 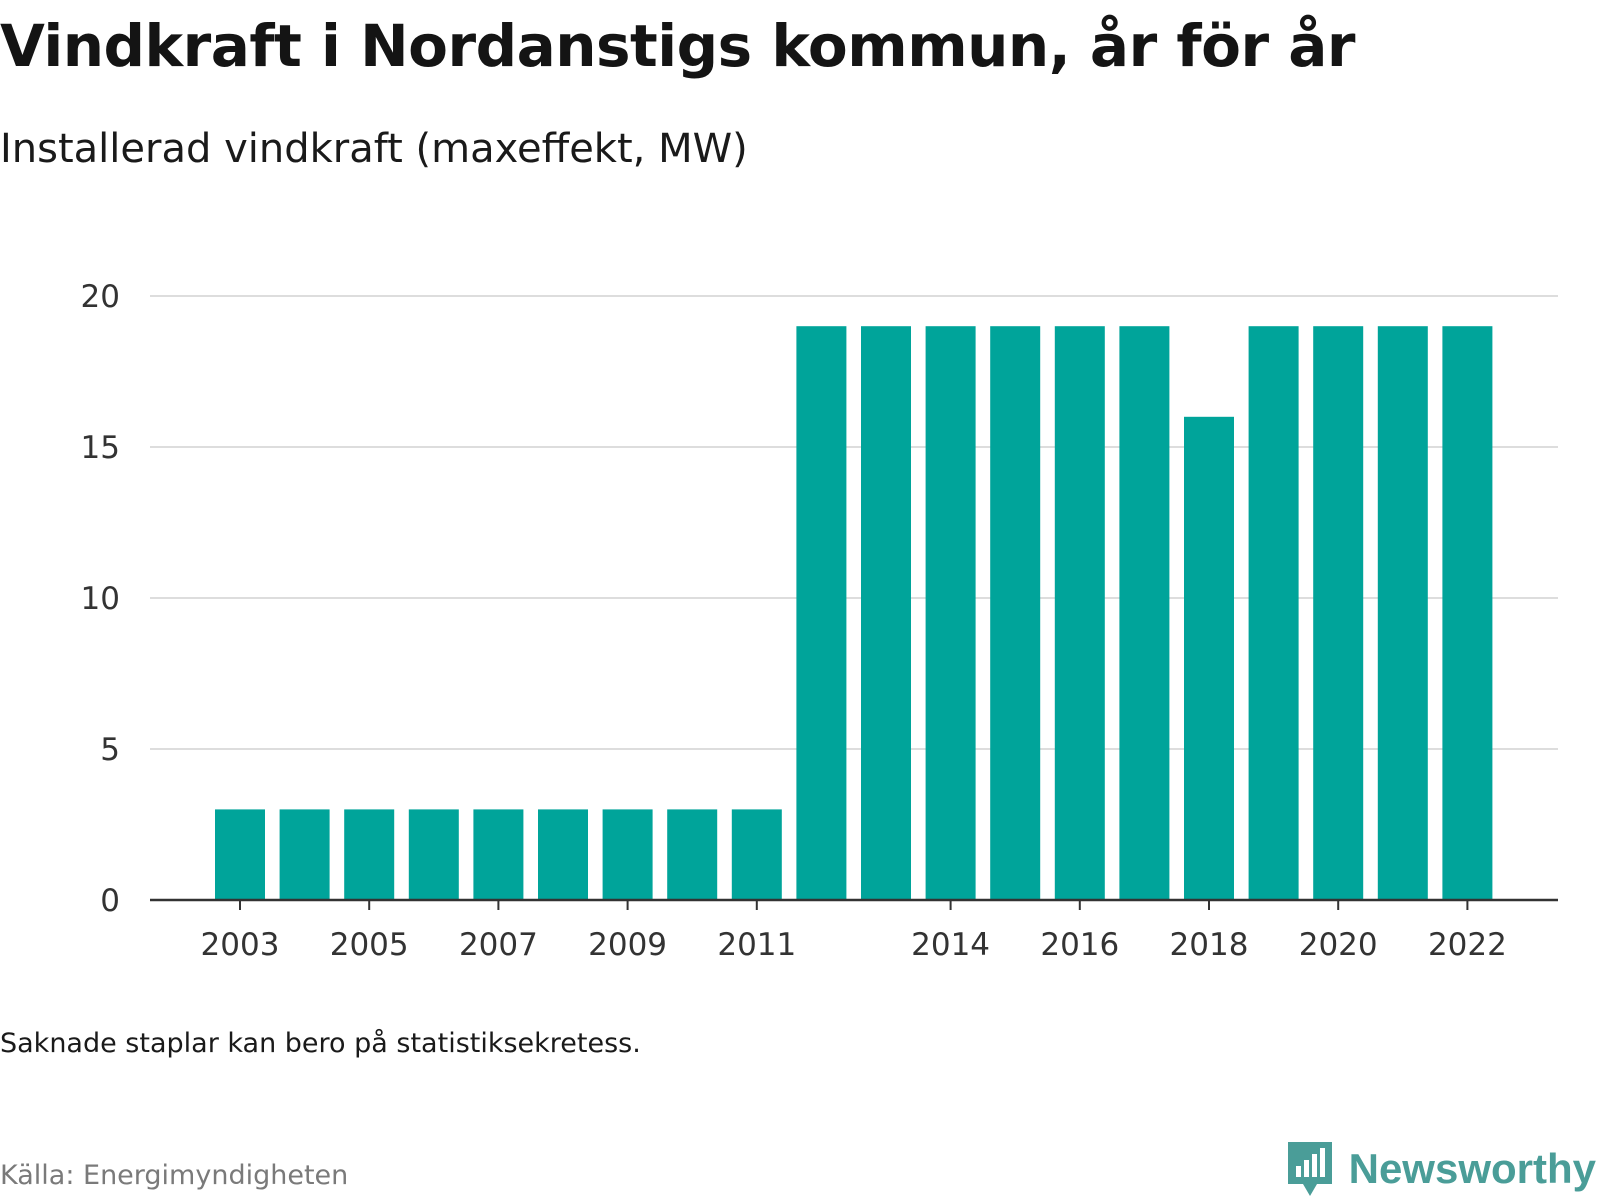 What do you see at coordinates (304, 854) in the screenshot?
I see `bar-2004` at bounding box center [304, 854].